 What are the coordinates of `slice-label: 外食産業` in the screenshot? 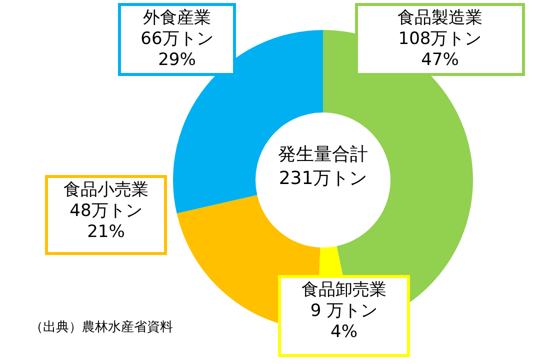 It's located at (177, 18).